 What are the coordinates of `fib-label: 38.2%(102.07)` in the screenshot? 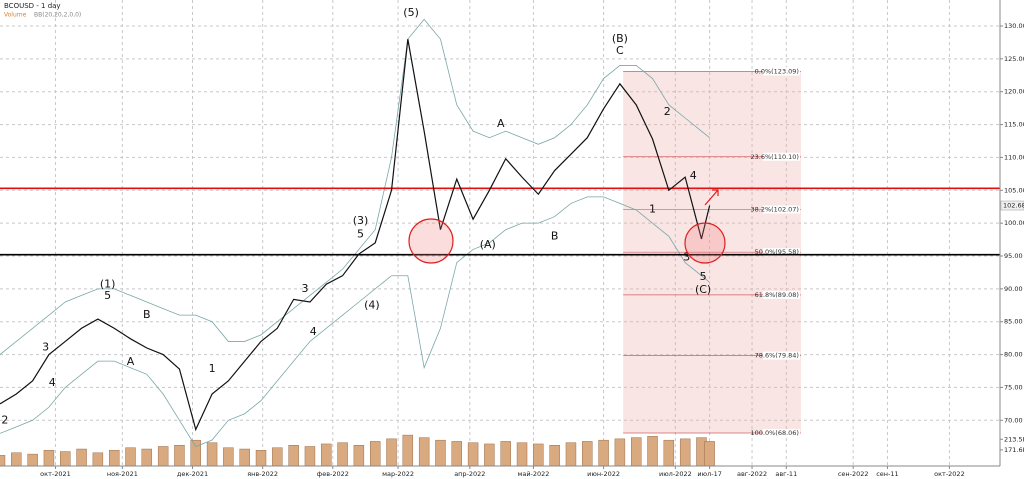 It's located at (775, 210).